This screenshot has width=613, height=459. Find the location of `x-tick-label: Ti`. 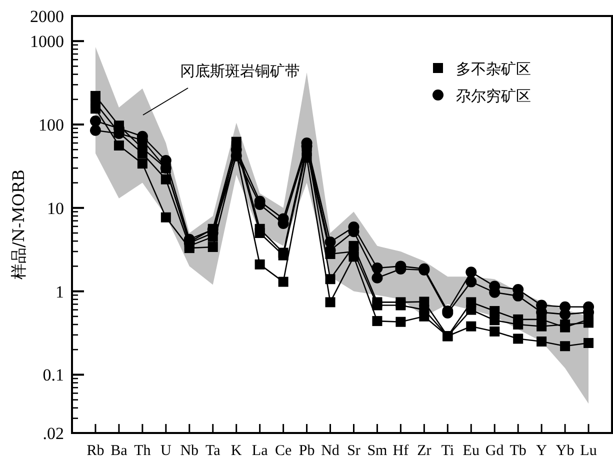

x-tick-label: Ti is located at coordinates (447, 451).